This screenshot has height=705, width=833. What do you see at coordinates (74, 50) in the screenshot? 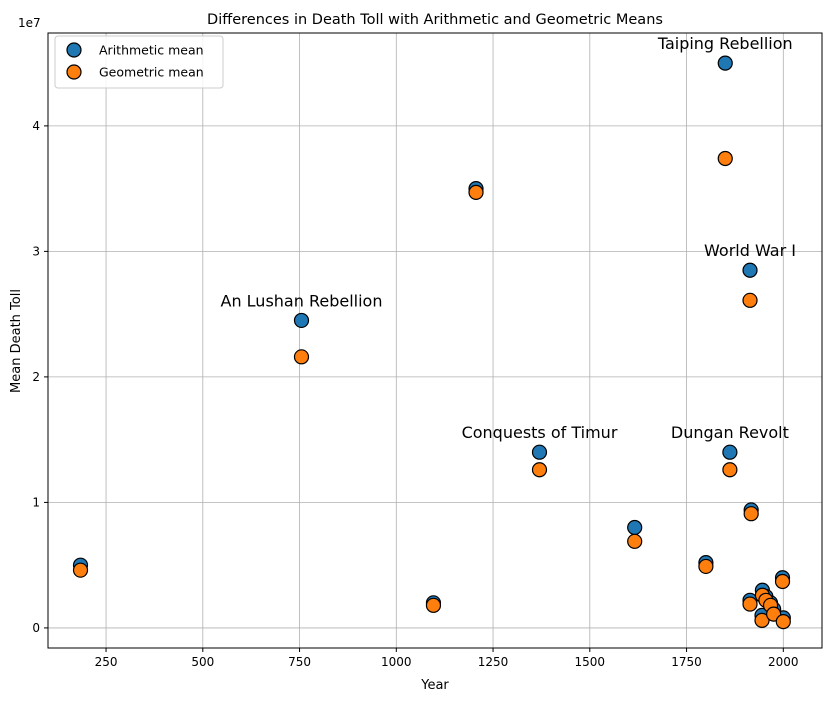
I see `legend-marker-arithmetic` at bounding box center [74, 50].